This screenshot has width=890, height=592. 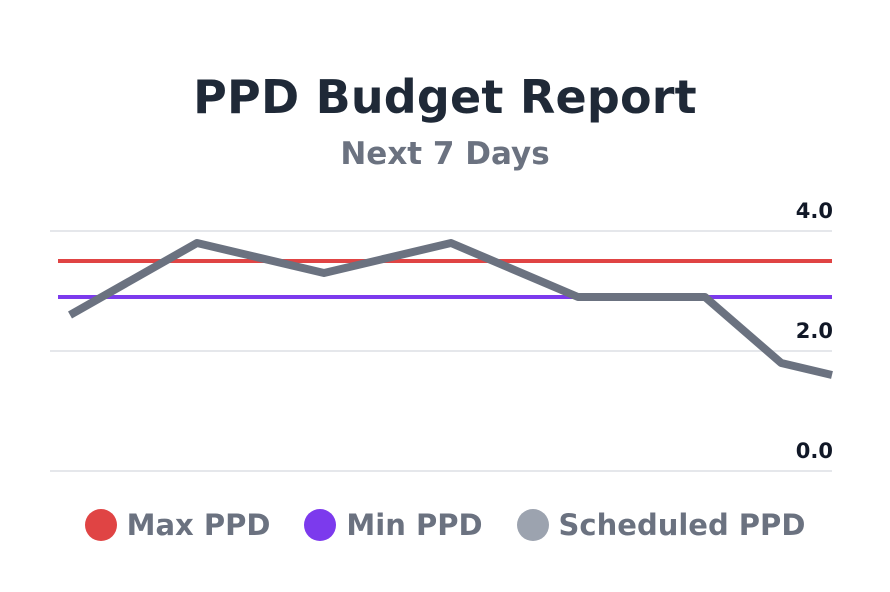 I want to click on legend-swatch-min-ppd, so click(x=320, y=525).